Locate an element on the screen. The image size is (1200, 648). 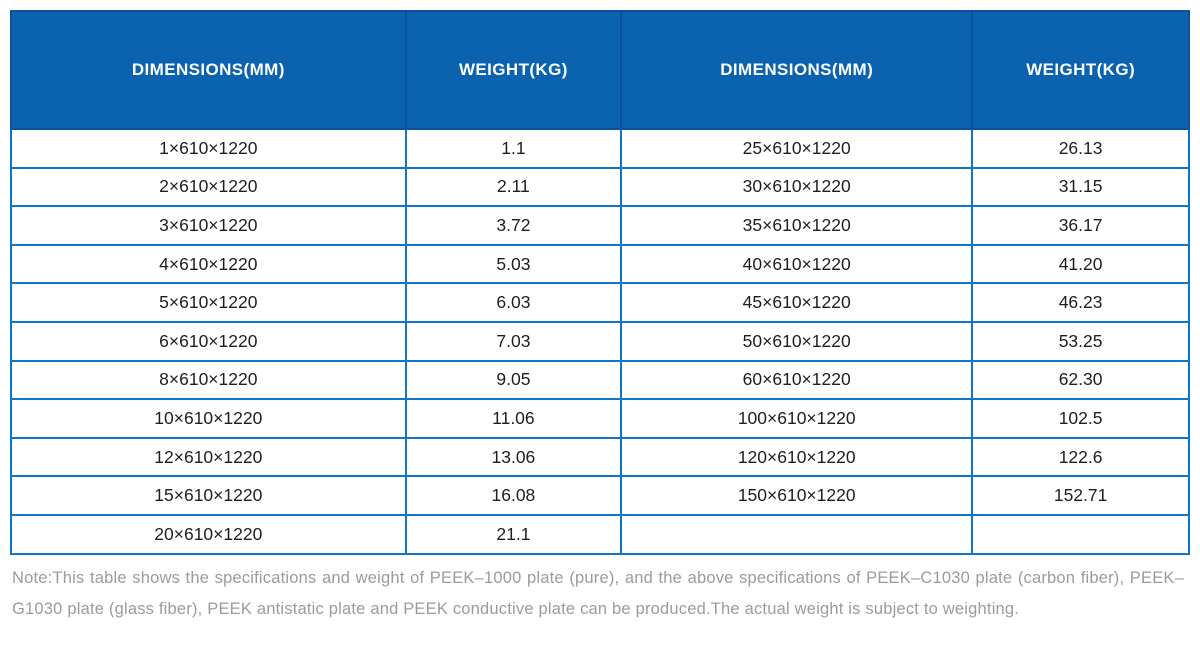
table-cell: 6×610×1220 is located at coordinates (208, 341).